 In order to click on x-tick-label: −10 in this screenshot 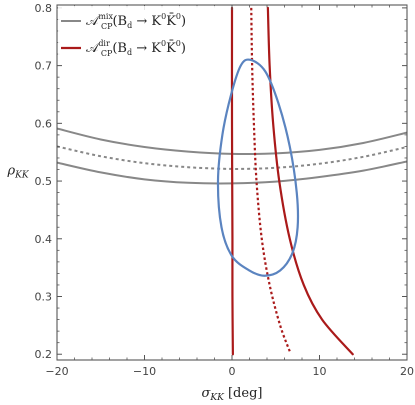, I will do `click(144, 371)`.